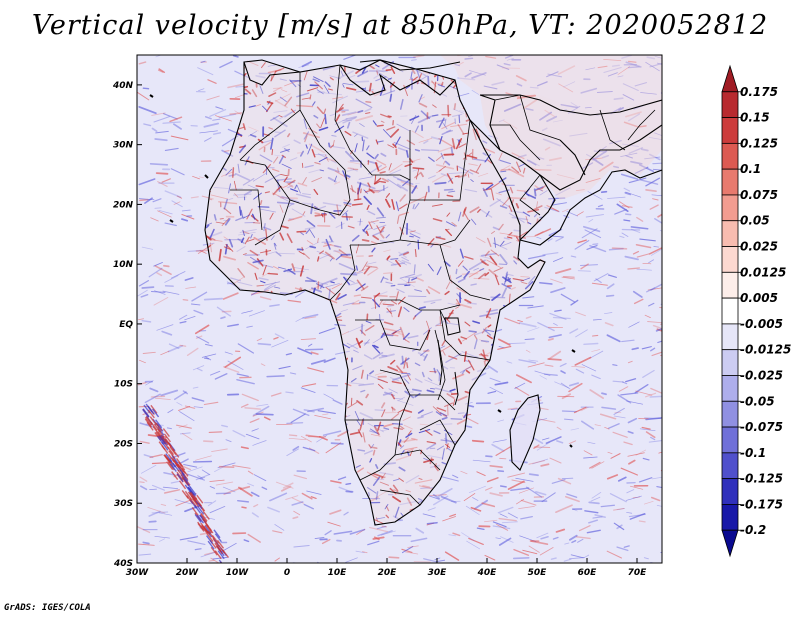 Image resolution: width=800 pixels, height=618 pixels. What do you see at coordinates (123, 444) in the screenshot?
I see `lat-tick-label: 20S` at bounding box center [123, 444].